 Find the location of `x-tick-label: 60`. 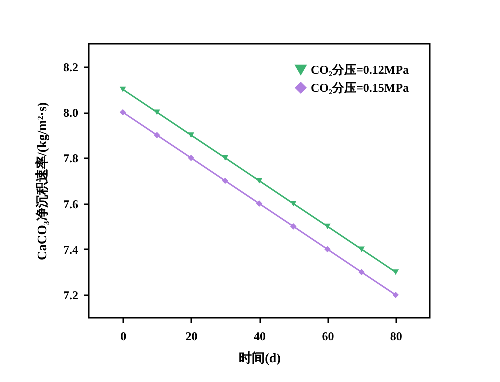

x-tick-label: 60 is located at coordinates (328, 337).